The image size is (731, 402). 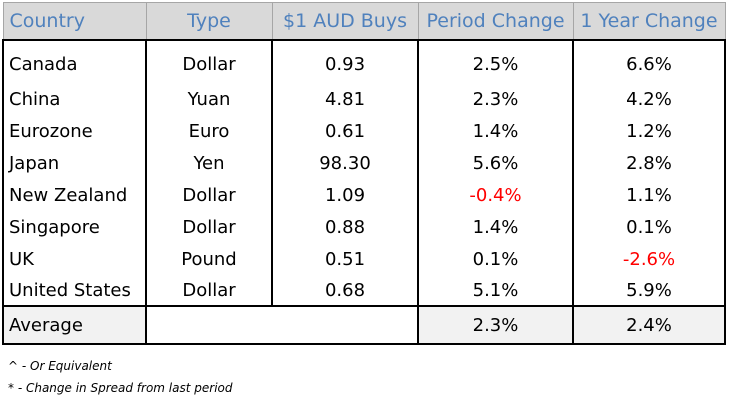 What do you see at coordinates (345, 131) in the screenshot?
I see `buys-cell: 0.61` at bounding box center [345, 131].